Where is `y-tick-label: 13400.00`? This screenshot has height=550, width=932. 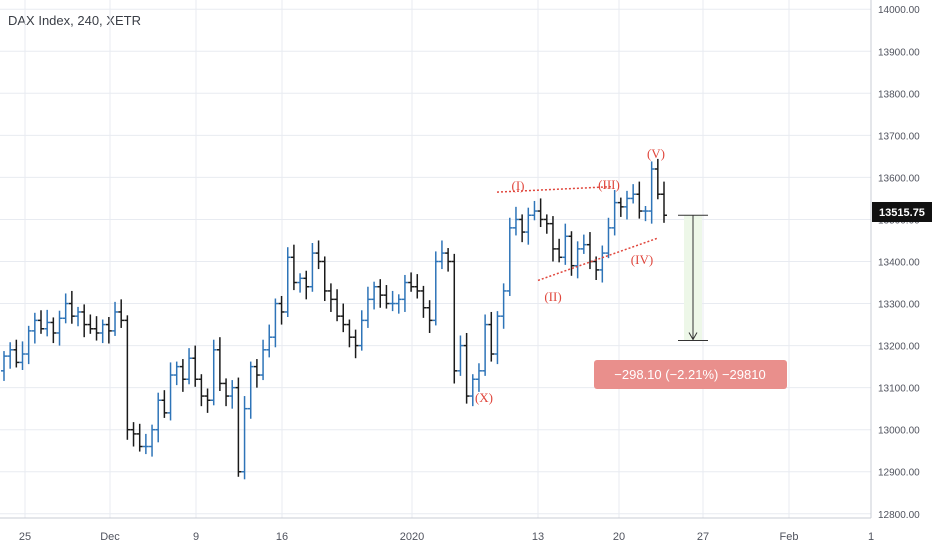 y-tick-label: 13400.00 is located at coordinates (899, 263).